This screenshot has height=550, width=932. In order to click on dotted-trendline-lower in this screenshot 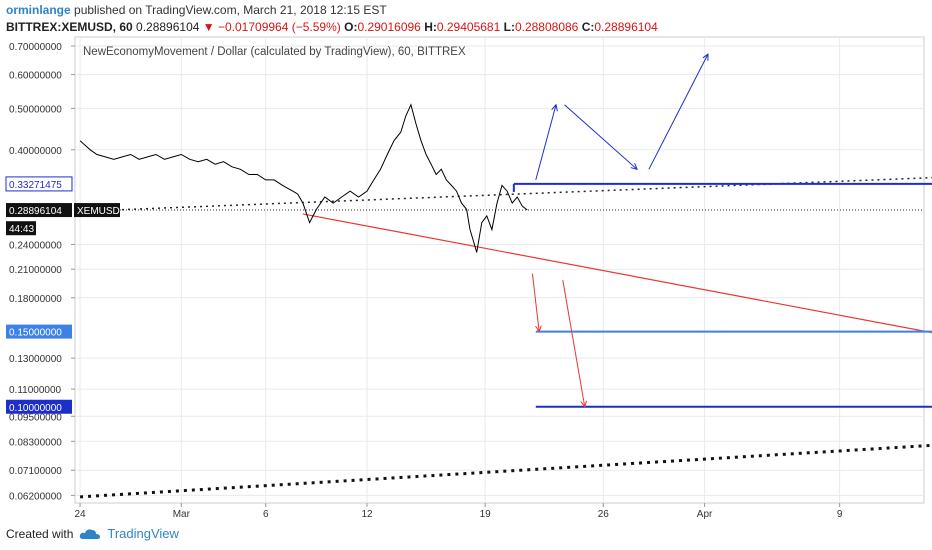, I will do `click(505, 471)`.